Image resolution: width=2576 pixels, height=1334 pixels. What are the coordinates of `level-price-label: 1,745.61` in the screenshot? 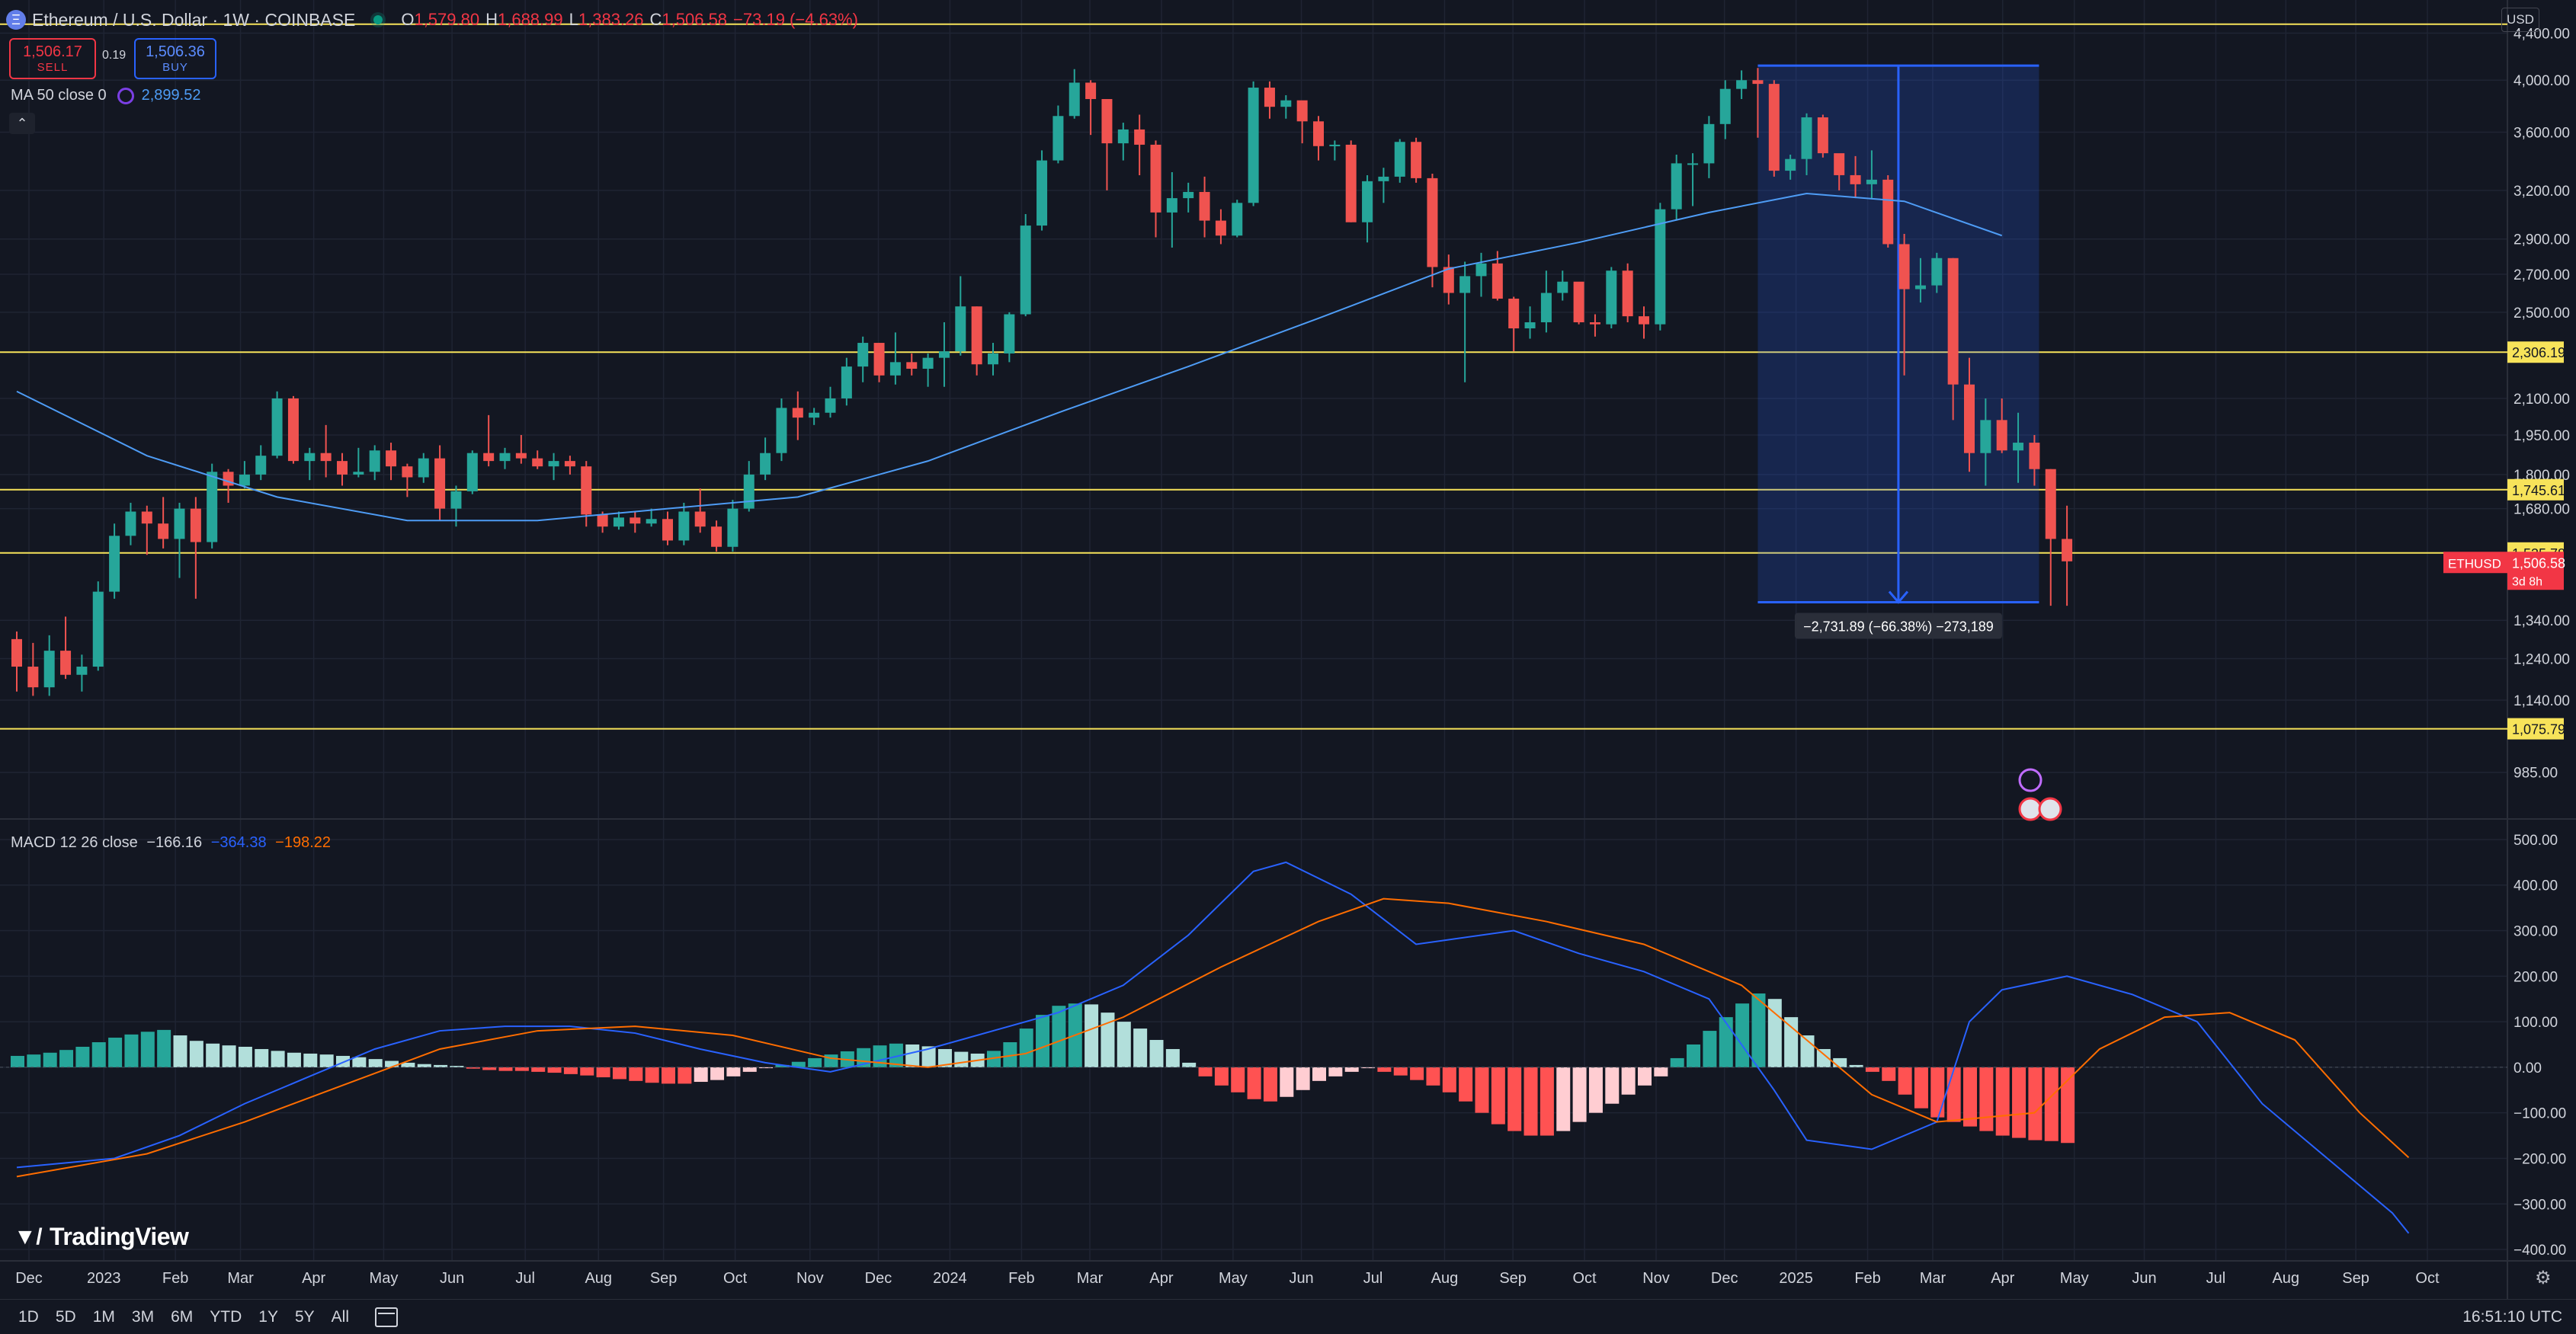 It's located at (2538, 490).